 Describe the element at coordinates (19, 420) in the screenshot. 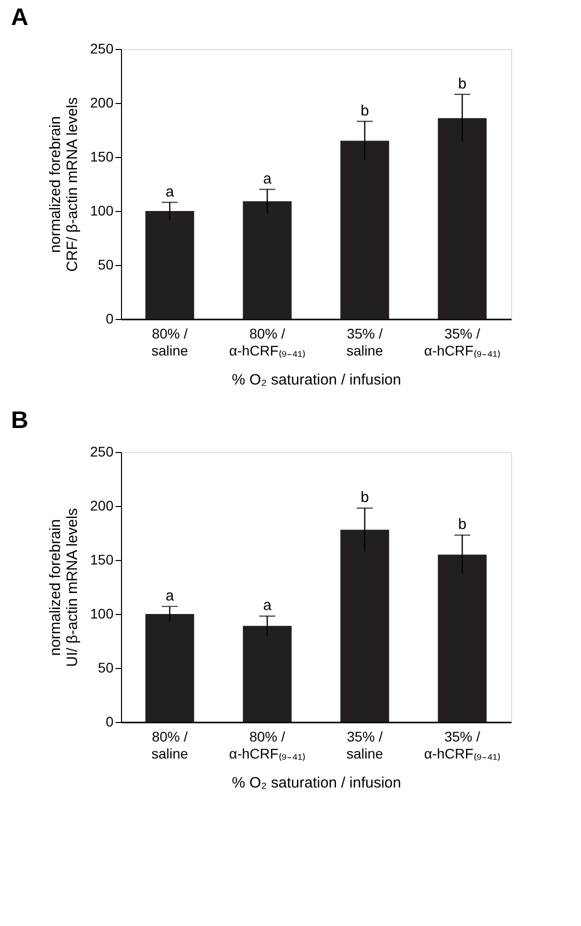

I see `chart-title: B` at that location.